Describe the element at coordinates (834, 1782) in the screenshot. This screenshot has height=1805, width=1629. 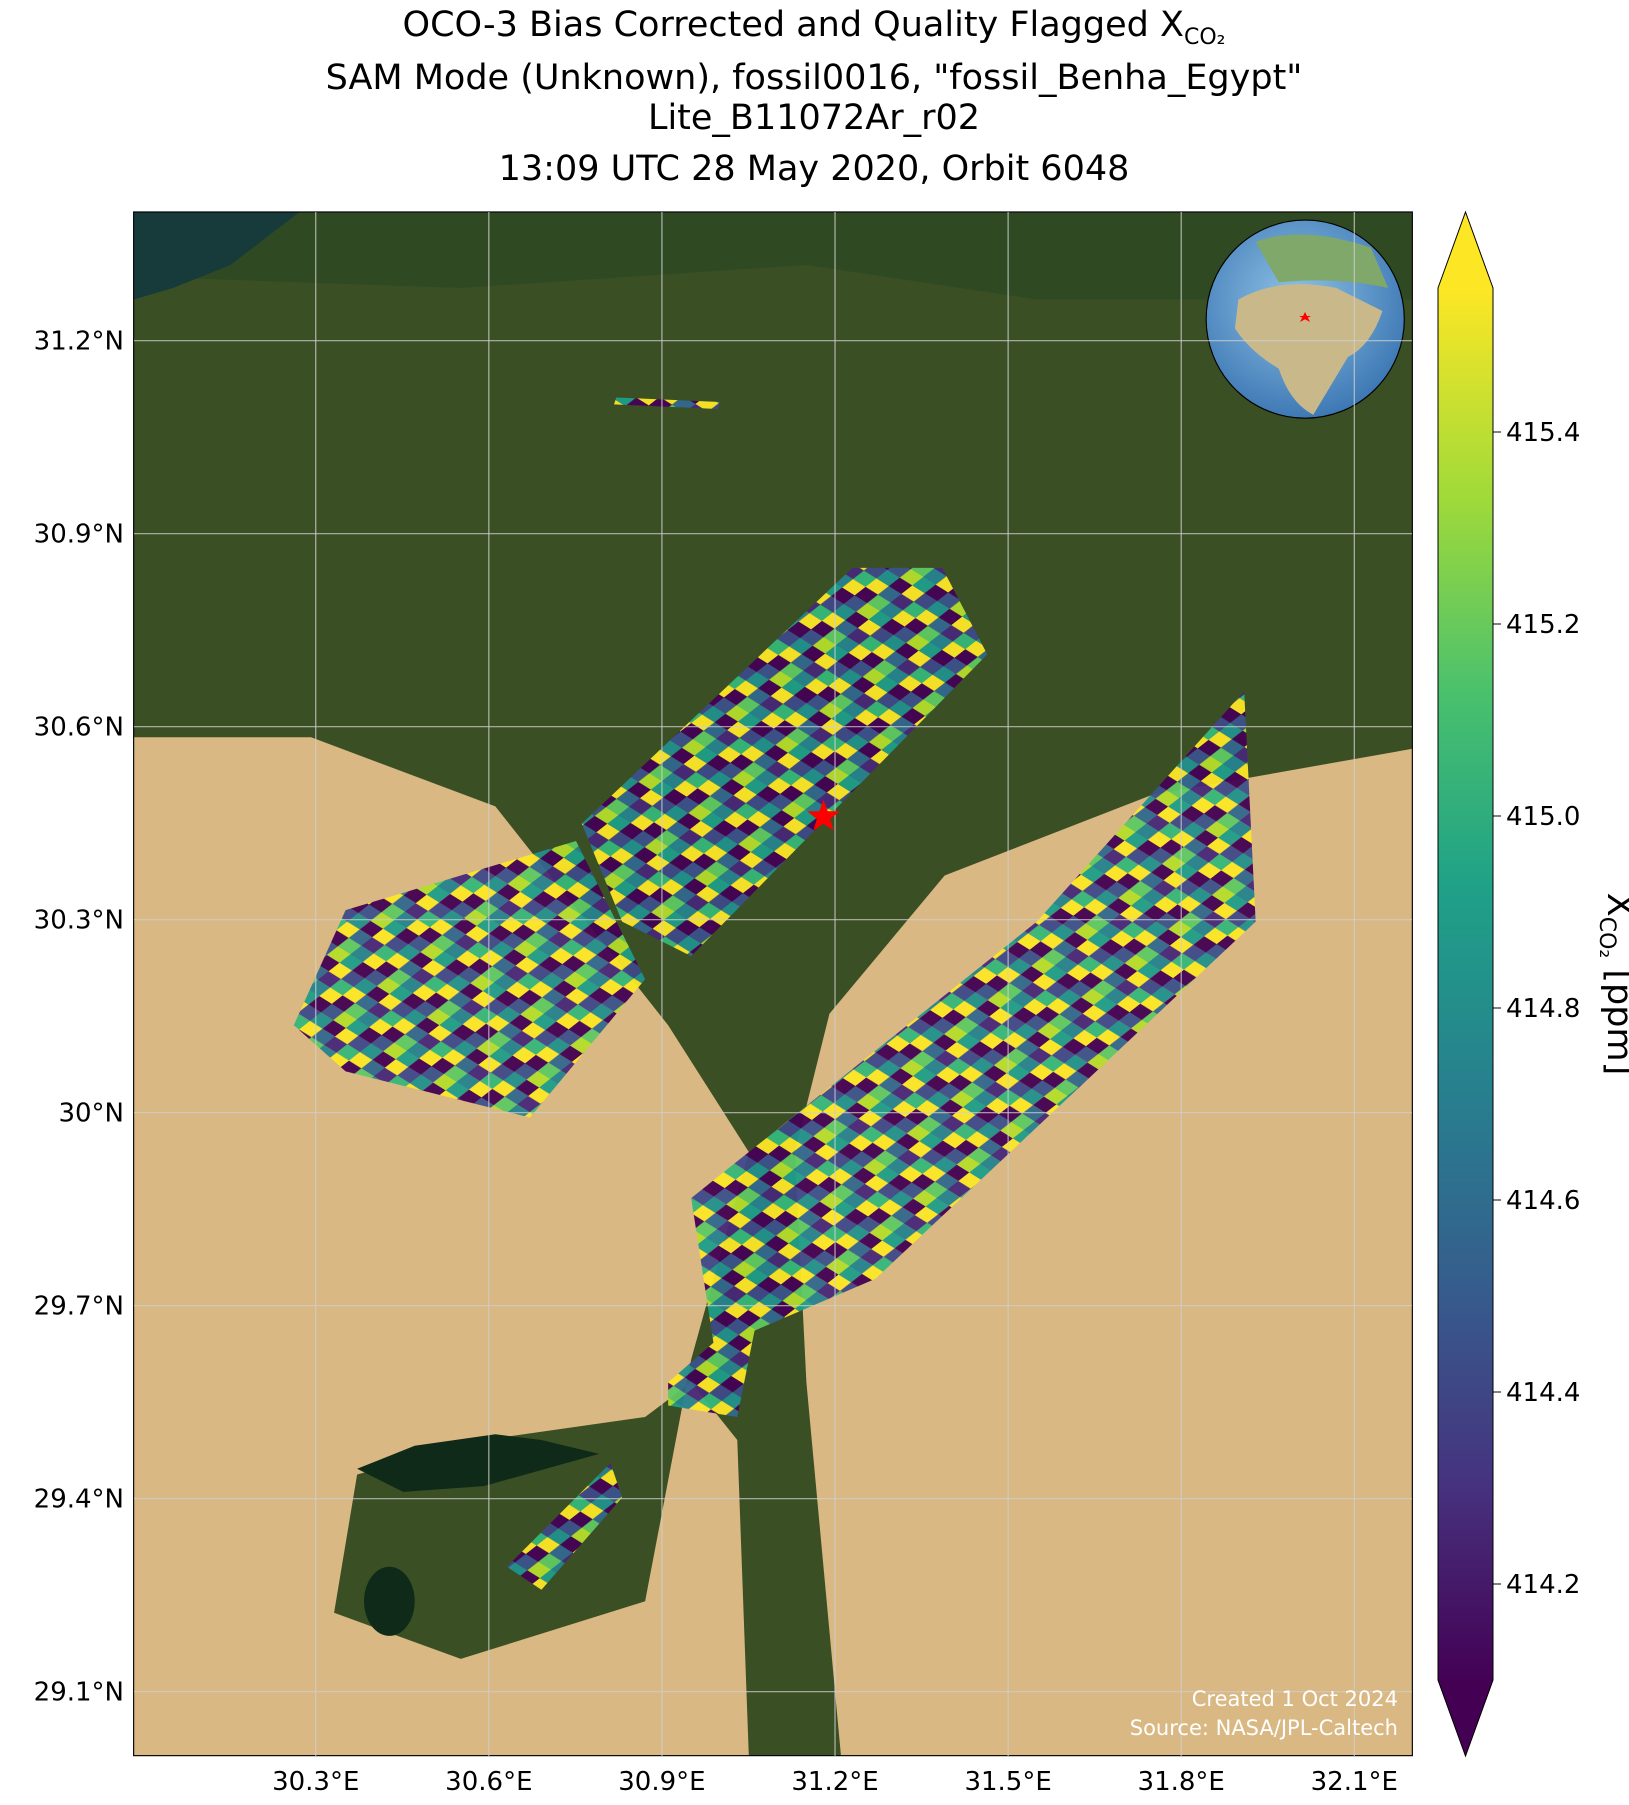
I see `x-tick-label: 31.2°E` at that location.